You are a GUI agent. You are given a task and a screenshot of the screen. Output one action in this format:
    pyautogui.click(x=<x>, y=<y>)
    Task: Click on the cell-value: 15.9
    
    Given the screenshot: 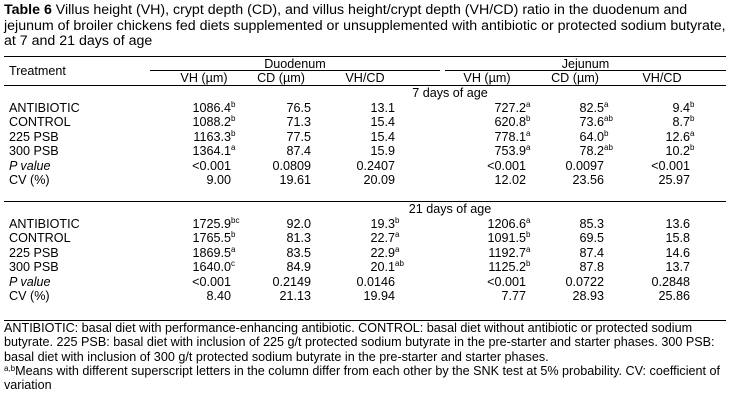 What is the action you would take?
    pyautogui.click(x=382, y=151)
    